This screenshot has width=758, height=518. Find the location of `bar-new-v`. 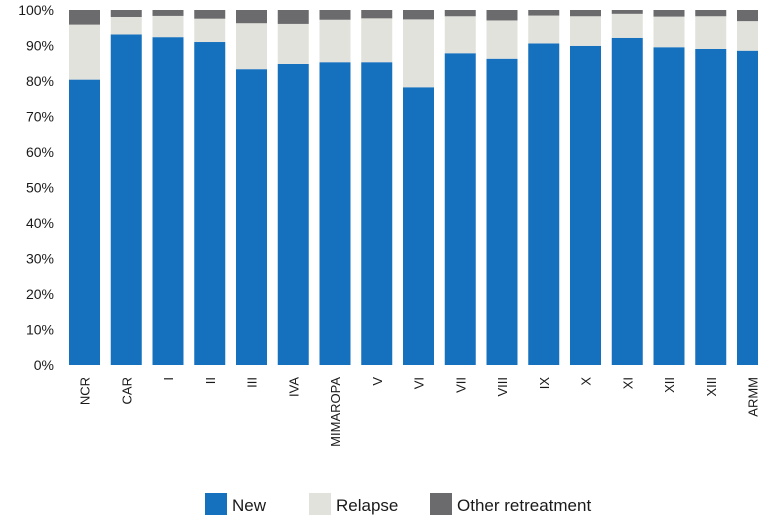

bar-new-v is located at coordinates (377, 214).